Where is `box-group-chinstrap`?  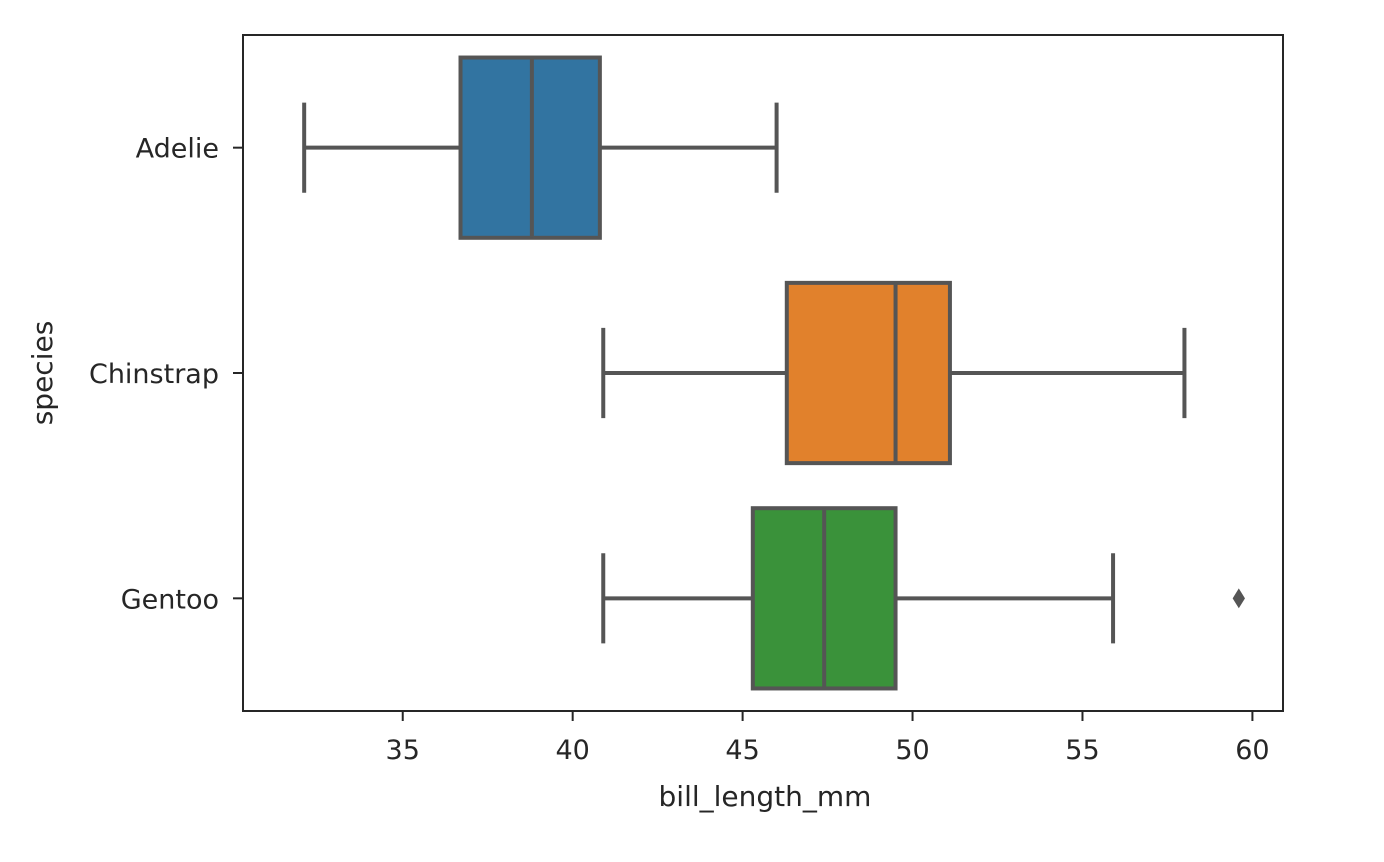
box-group-chinstrap is located at coordinates (894, 373).